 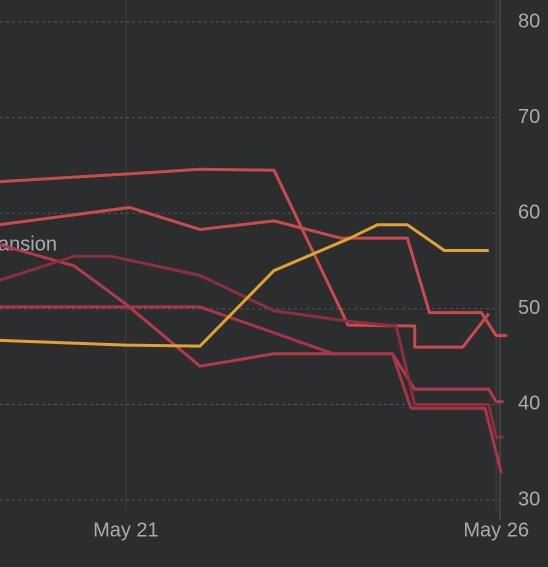 What do you see at coordinates (529, 404) in the screenshot?
I see `y-tick-label: 40` at bounding box center [529, 404].